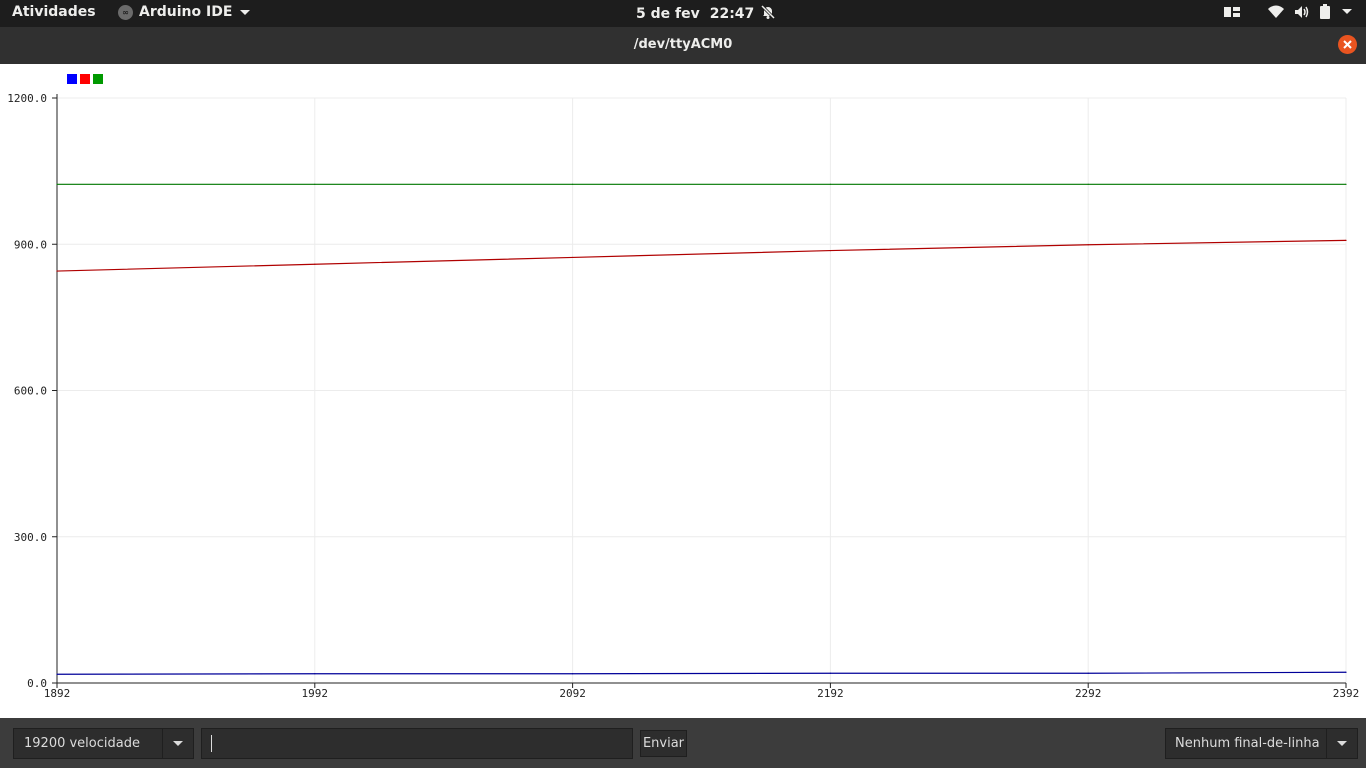  Describe the element at coordinates (668, 14) in the screenshot. I see `clock-date: 5 de fev` at that location.